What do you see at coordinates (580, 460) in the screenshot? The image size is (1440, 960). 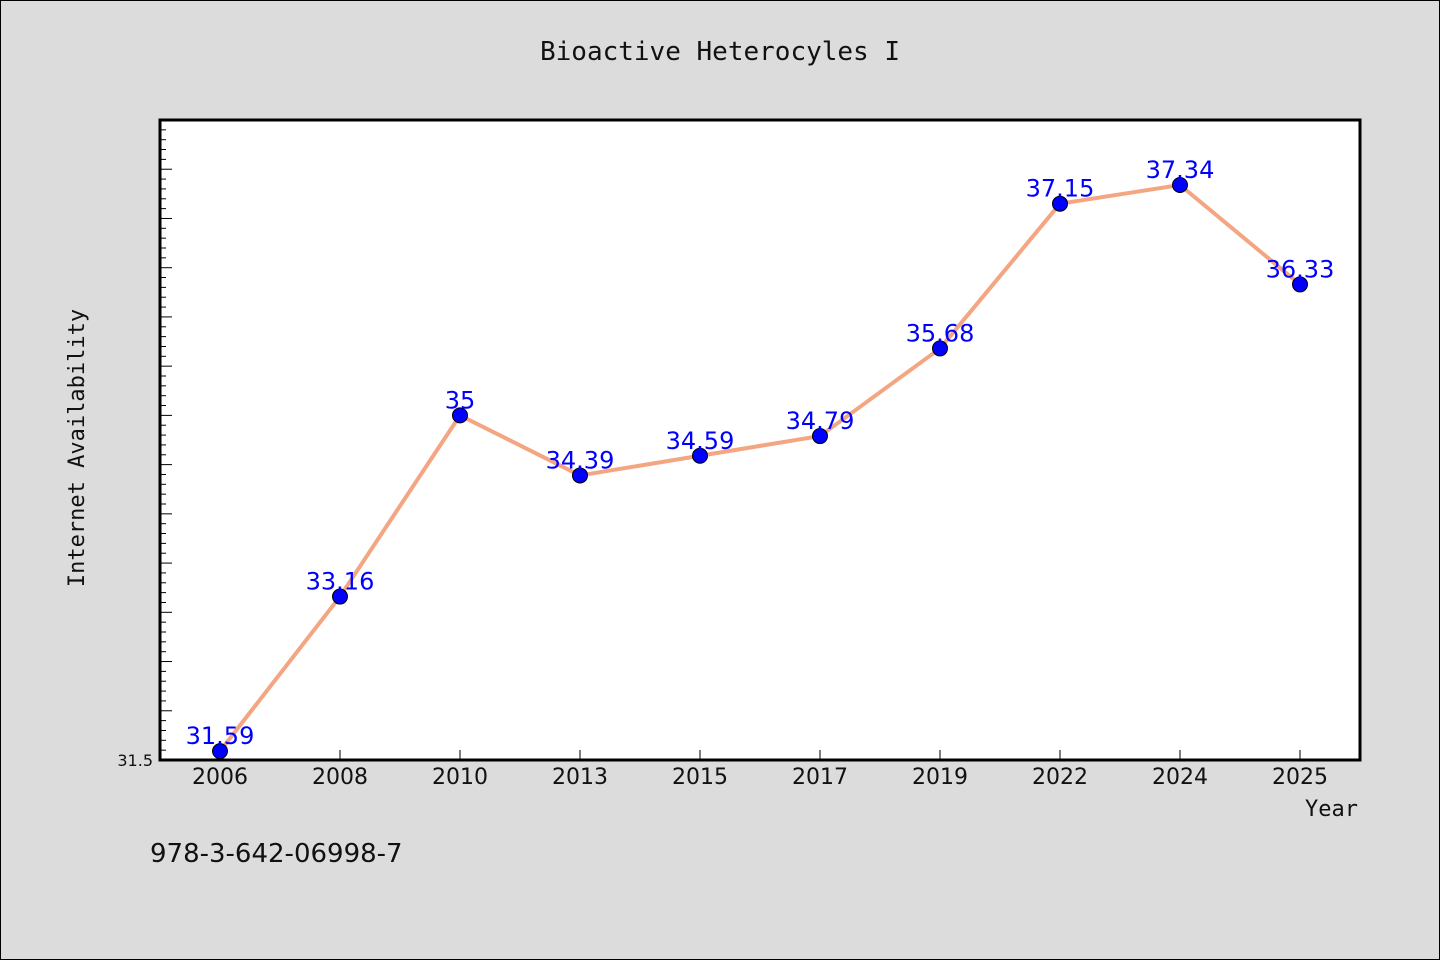 I see `data-label: 34.39` at bounding box center [580, 460].